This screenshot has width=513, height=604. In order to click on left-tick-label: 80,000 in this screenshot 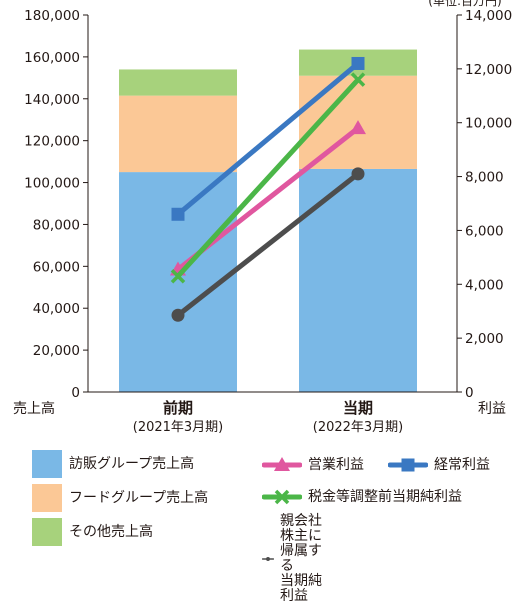, I will do `click(56, 225)`.